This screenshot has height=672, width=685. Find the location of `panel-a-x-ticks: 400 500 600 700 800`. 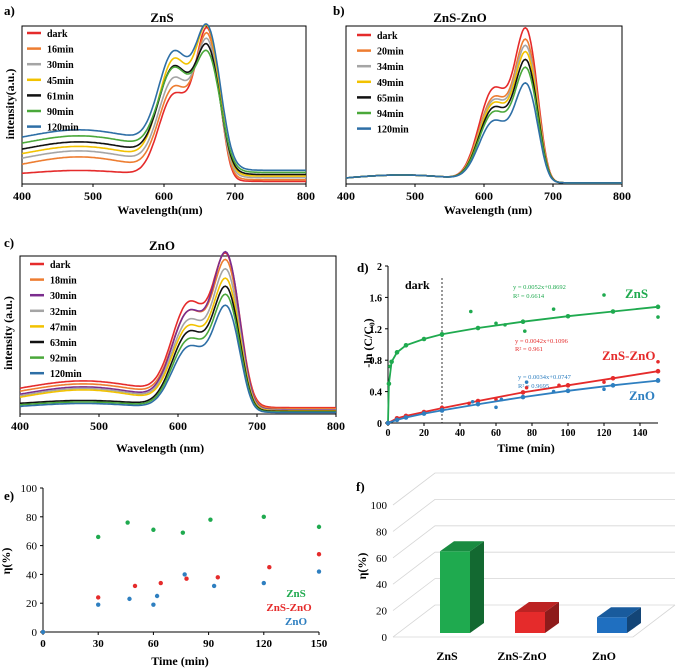

panel-a-x-ticks: 400 500 600 700 800 is located at coordinates (164, 193).